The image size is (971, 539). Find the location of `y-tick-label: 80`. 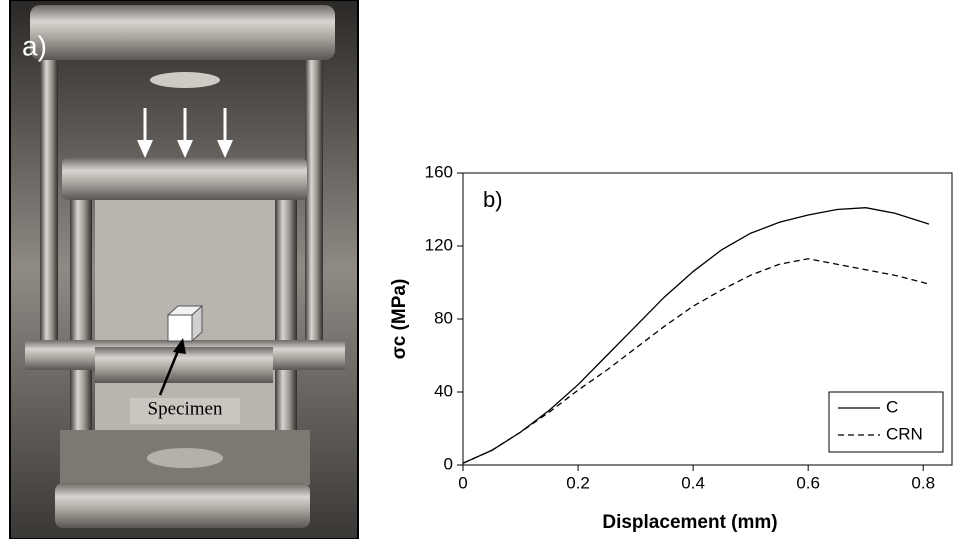

y-tick-label: 80 is located at coordinates (443, 317).